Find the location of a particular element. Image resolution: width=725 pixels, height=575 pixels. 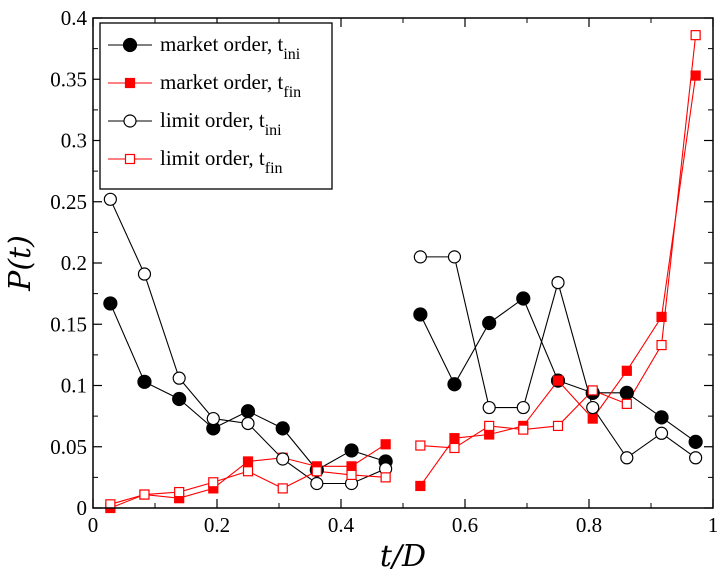

x-tick-label: 1 is located at coordinates (713, 525).